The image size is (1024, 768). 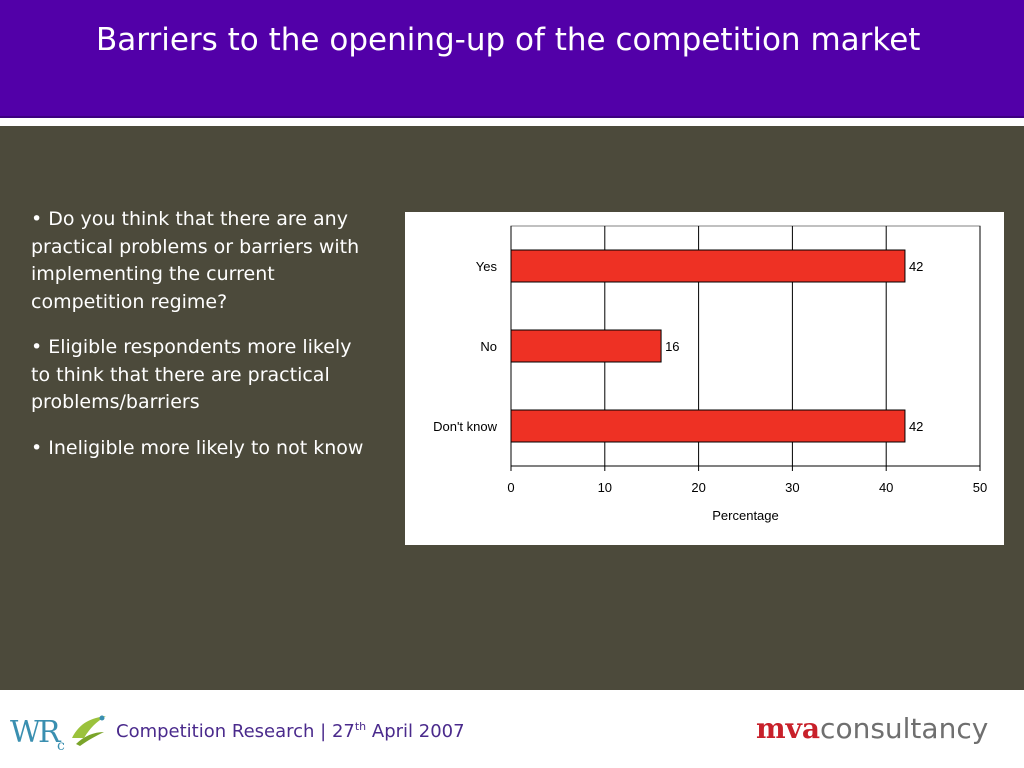 I want to click on footer-superscript: th, so click(x=360, y=726).